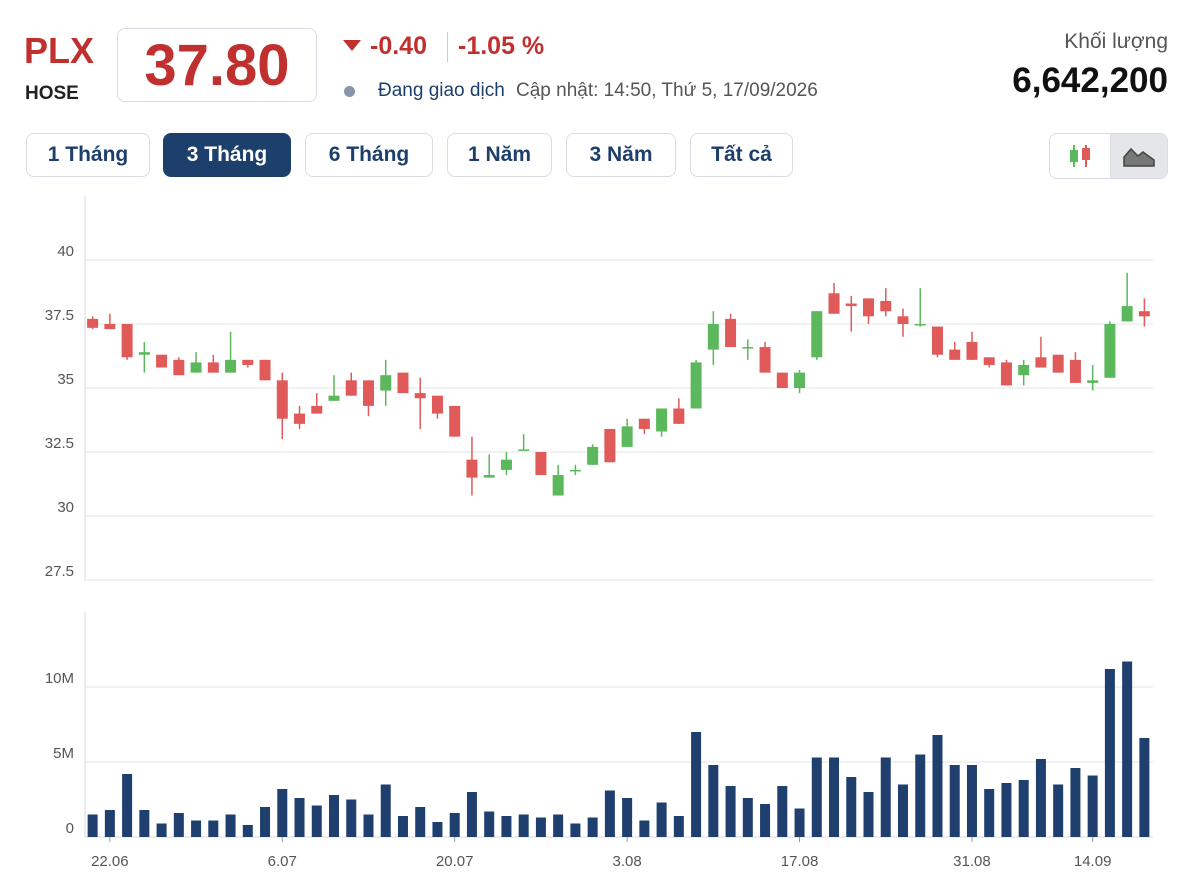  What do you see at coordinates (352, 45) in the screenshot?
I see `down-arrow` at bounding box center [352, 45].